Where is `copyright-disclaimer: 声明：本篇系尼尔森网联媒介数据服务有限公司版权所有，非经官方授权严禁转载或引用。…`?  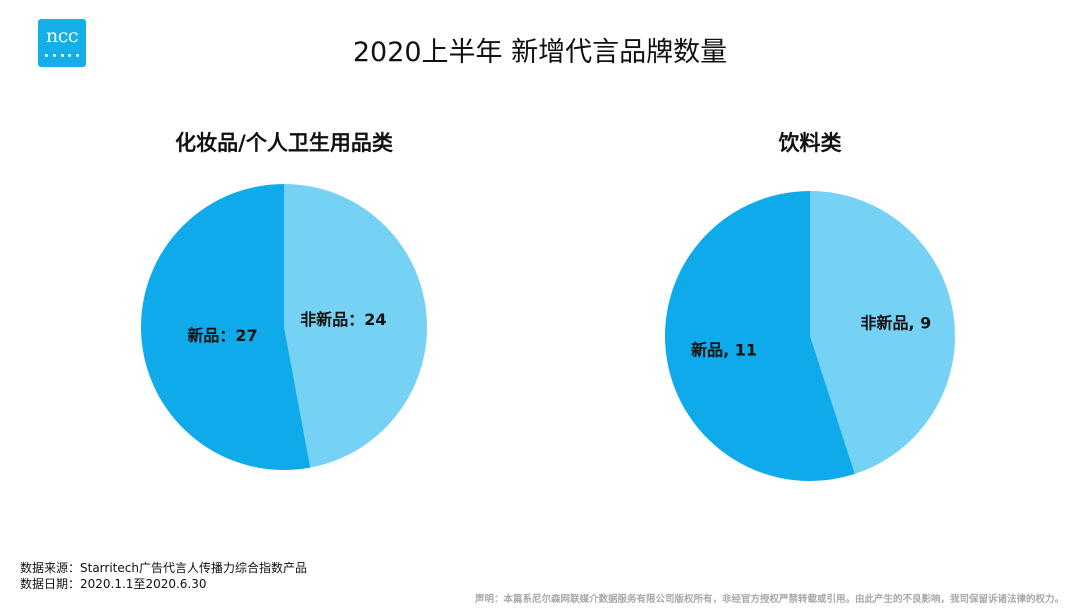
copyright-disclaimer: 声明：本篇系尼尔森网联媒介数据服务有限公司版权所有，非经官方授权严禁转载或引用。… is located at coordinates (769, 599).